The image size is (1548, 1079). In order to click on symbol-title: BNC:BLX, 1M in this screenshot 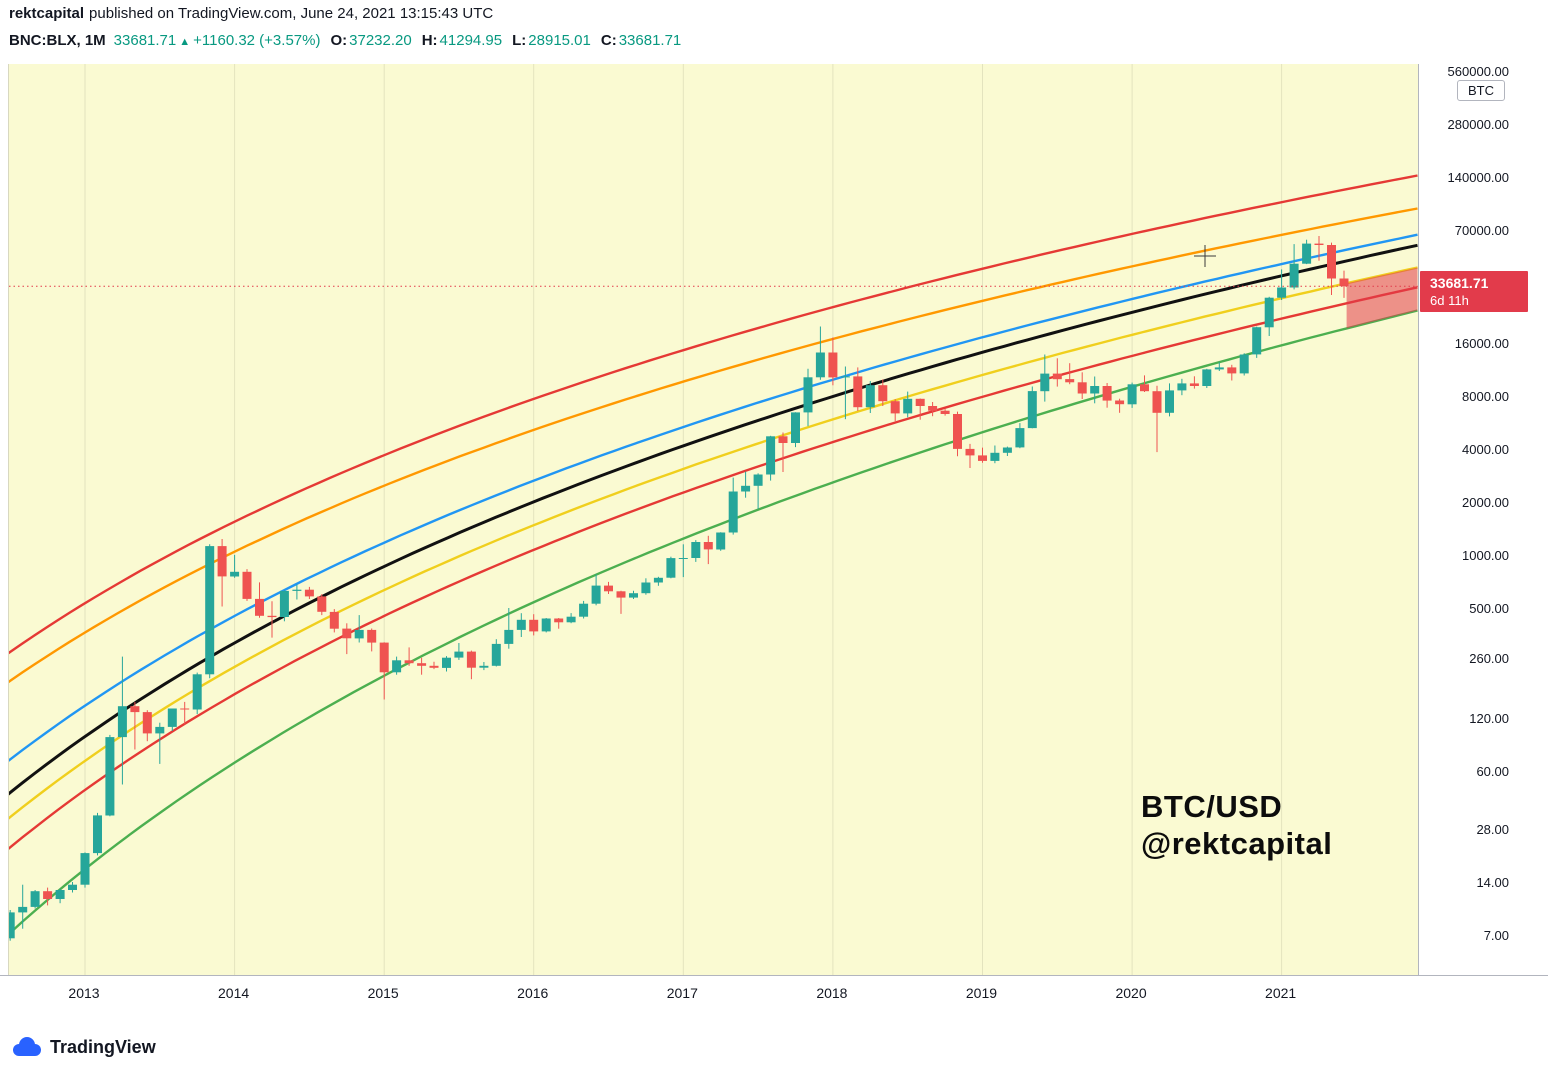, I will do `click(57, 40)`.